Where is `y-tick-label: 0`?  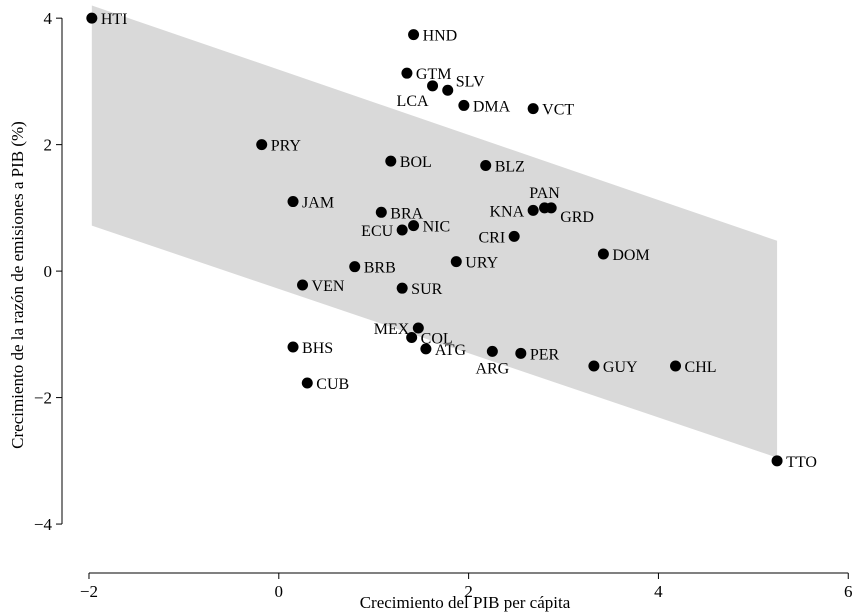
y-tick-label: 0 is located at coordinates (48, 271).